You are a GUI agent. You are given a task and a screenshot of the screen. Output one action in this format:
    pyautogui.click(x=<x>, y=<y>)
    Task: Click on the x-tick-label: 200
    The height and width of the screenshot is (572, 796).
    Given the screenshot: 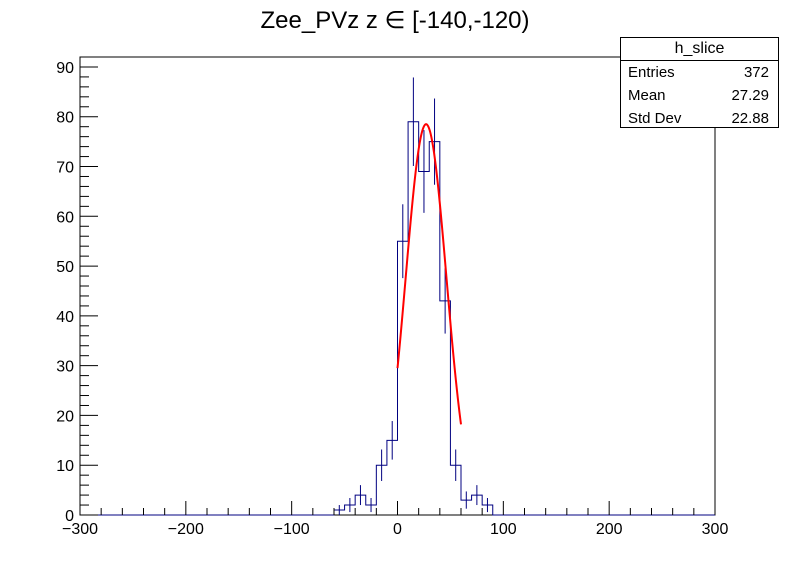 What is the action you would take?
    pyautogui.click(x=609, y=529)
    